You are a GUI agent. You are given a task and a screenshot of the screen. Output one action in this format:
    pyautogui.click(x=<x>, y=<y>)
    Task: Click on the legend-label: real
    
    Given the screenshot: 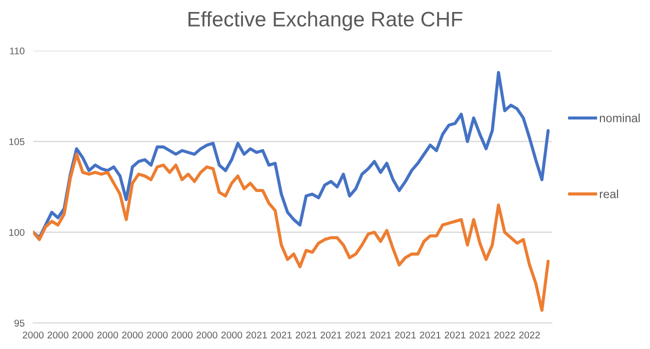 What is the action you would take?
    pyautogui.click(x=609, y=194)
    